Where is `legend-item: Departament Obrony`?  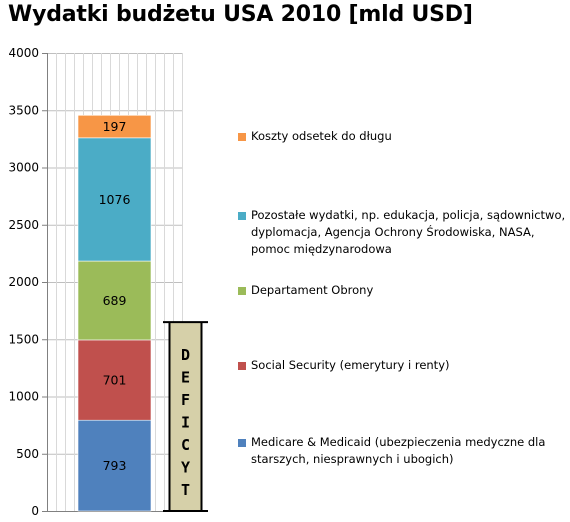
legend-item: Departament Obrony is located at coordinates (402, 290).